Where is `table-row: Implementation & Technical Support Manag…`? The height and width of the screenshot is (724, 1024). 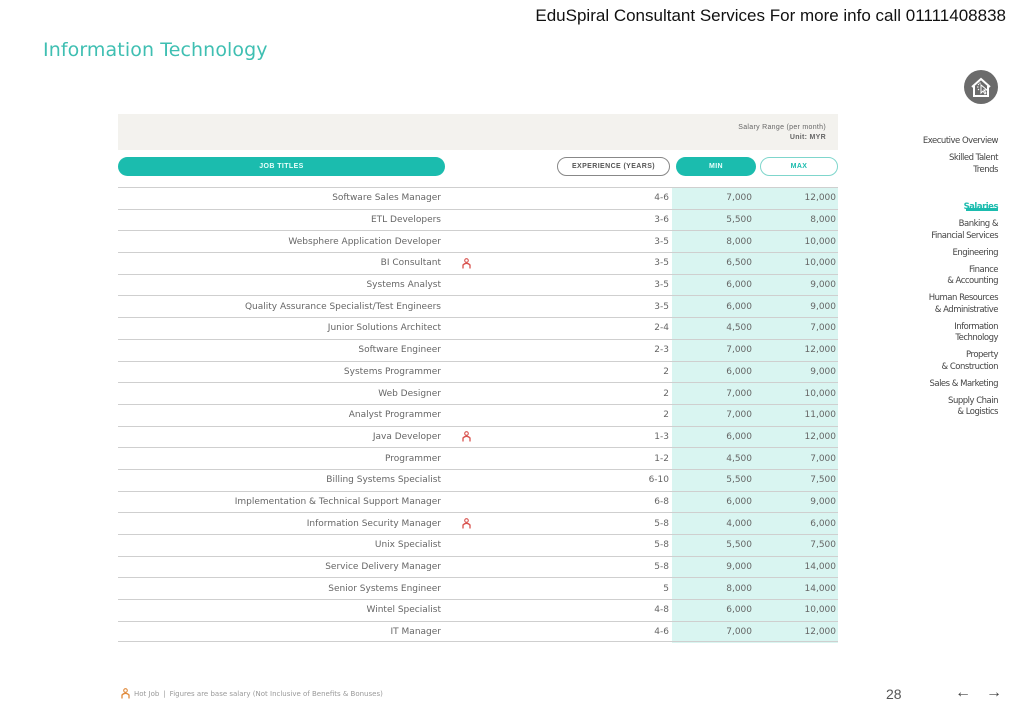
table-row: Implementation & Technical Support Manag… is located at coordinates (478, 501).